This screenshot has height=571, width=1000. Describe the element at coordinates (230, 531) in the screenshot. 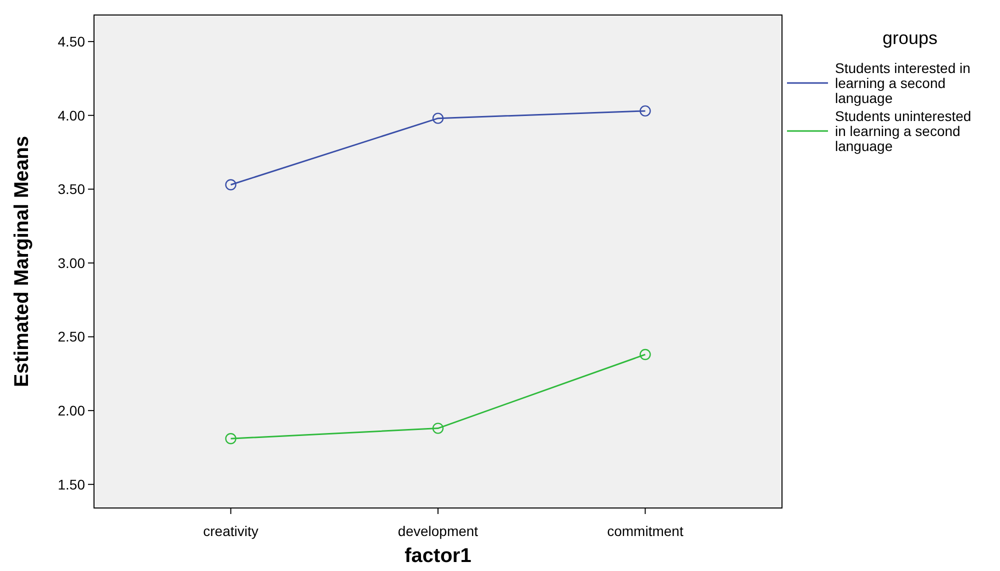

I see `x-tick-label: creativity` at that location.